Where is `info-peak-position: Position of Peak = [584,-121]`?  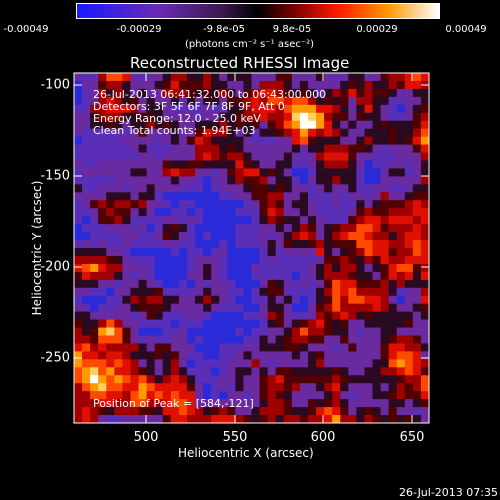 info-peak-position: Position of Peak = [584,-121] is located at coordinates (173, 403).